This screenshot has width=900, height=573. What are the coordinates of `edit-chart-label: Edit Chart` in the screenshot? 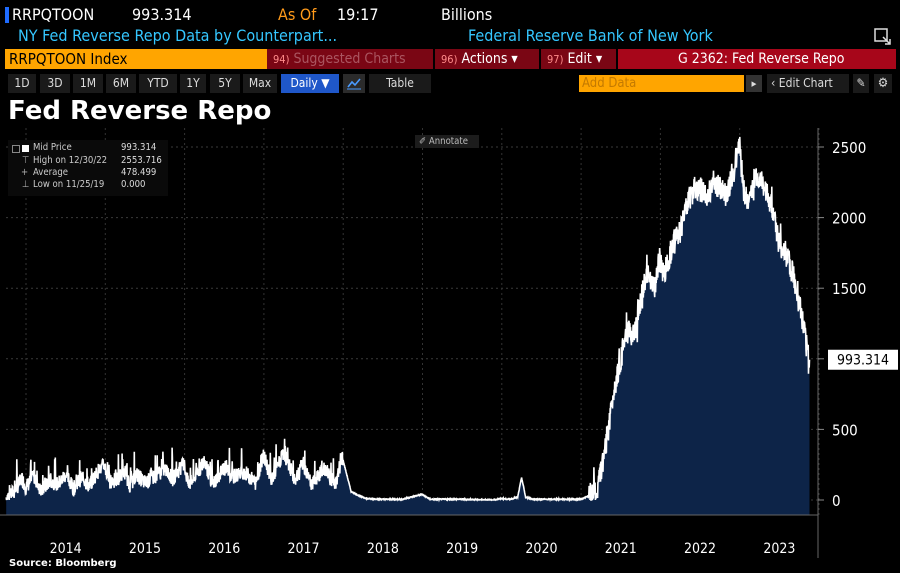 It's located at (805, 83).